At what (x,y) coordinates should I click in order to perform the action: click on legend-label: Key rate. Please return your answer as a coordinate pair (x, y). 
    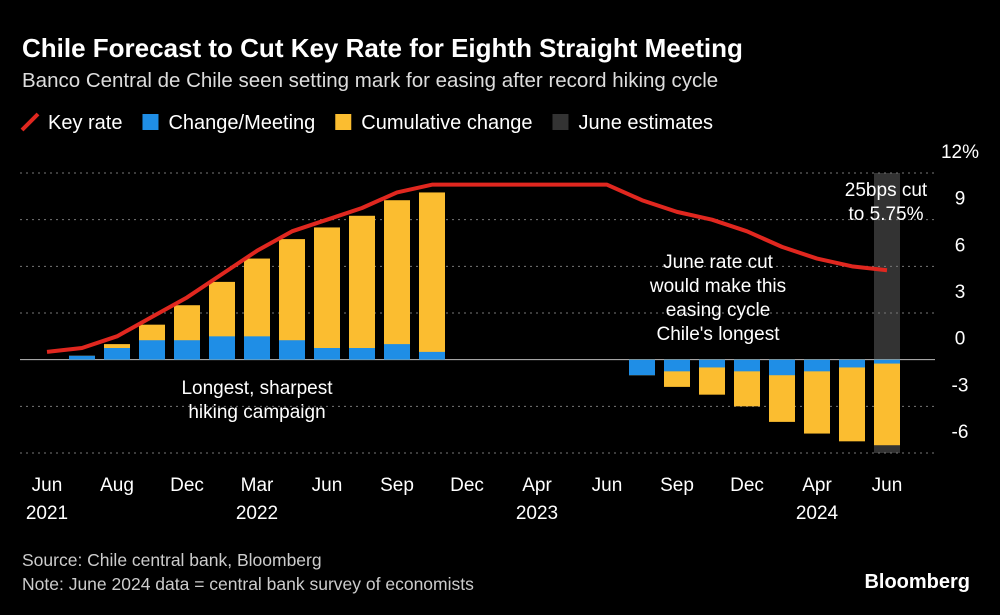
    Looking at the image, I should click on (85, 123).